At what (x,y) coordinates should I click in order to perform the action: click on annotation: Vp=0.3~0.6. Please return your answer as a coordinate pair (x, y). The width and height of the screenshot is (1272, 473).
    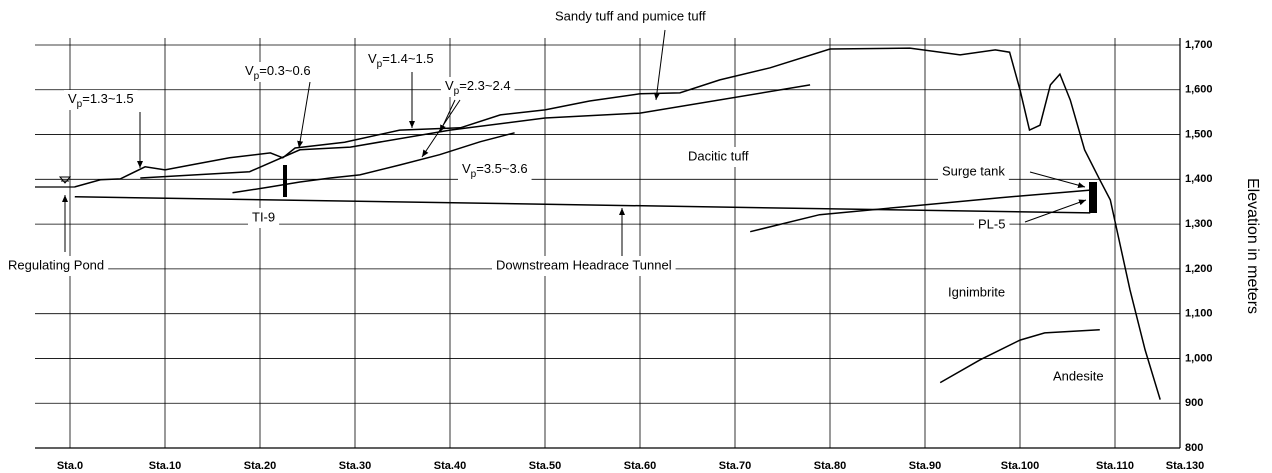
    Looking at the image, I should click on (278, 72).